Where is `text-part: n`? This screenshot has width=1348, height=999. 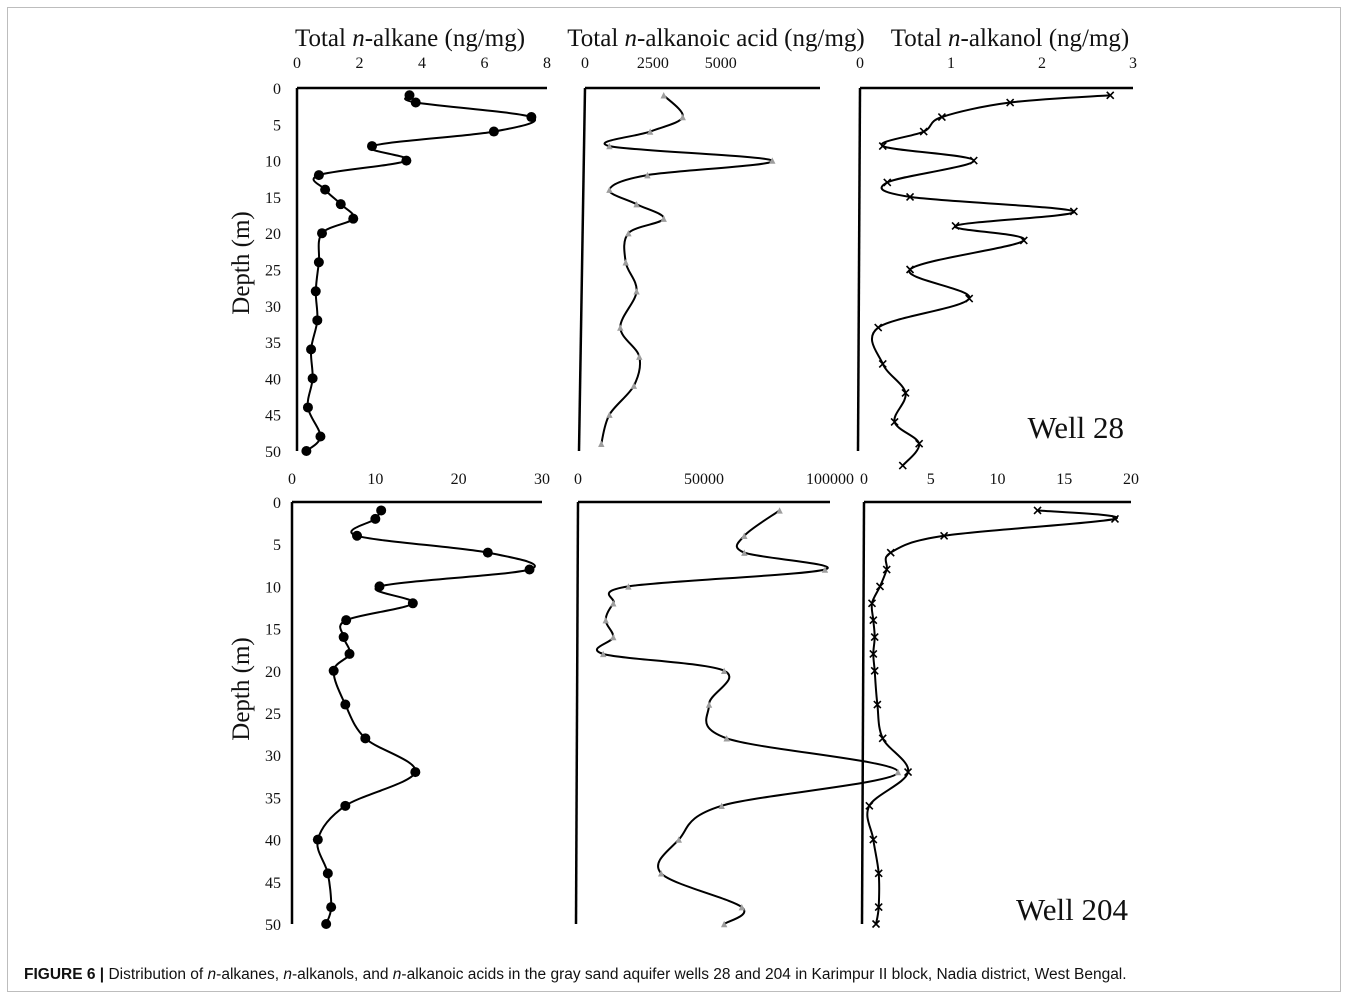 text-part: n is located at coordinates (631, 38).